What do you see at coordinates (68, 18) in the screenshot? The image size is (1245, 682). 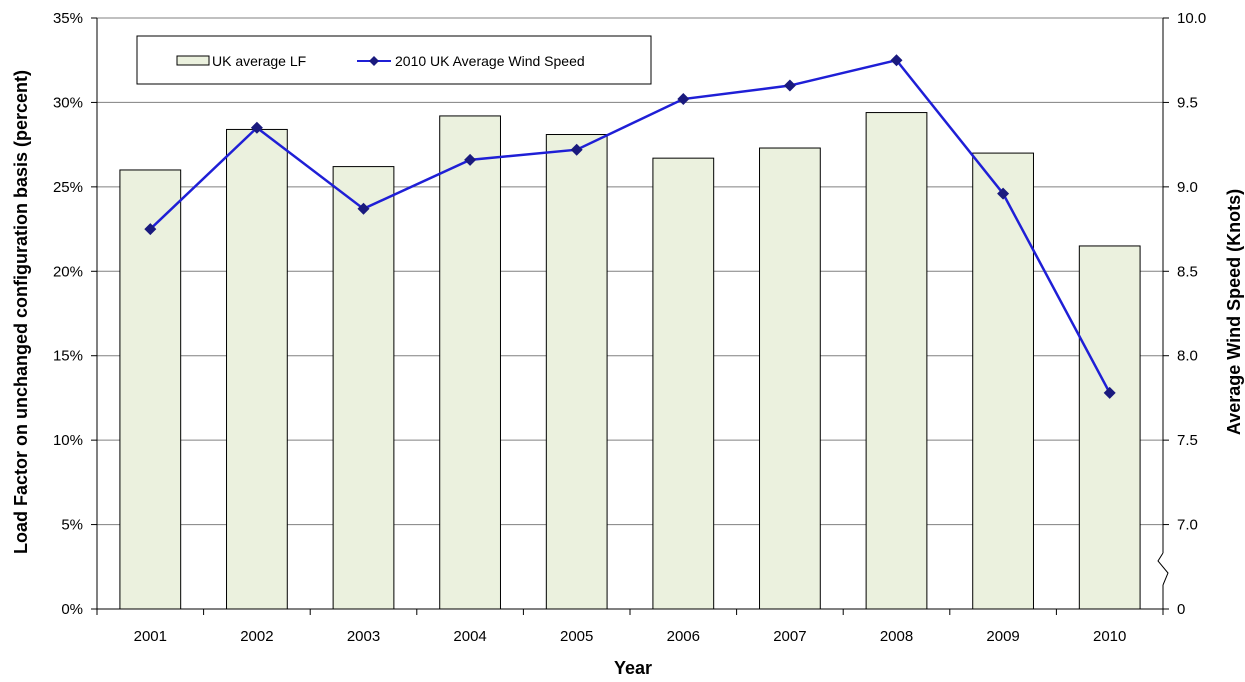 I see `left-tick-label: 35%` at bounding box center [68, 18].